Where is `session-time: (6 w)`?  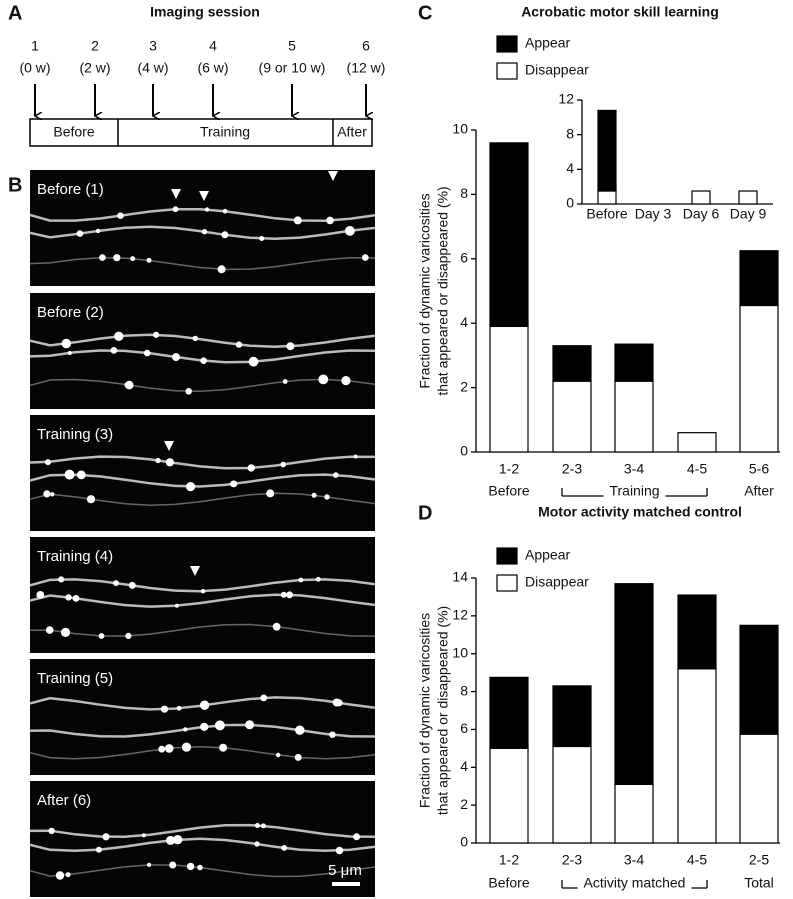
session-time: (6 w) is located at coordinates (212, 68).